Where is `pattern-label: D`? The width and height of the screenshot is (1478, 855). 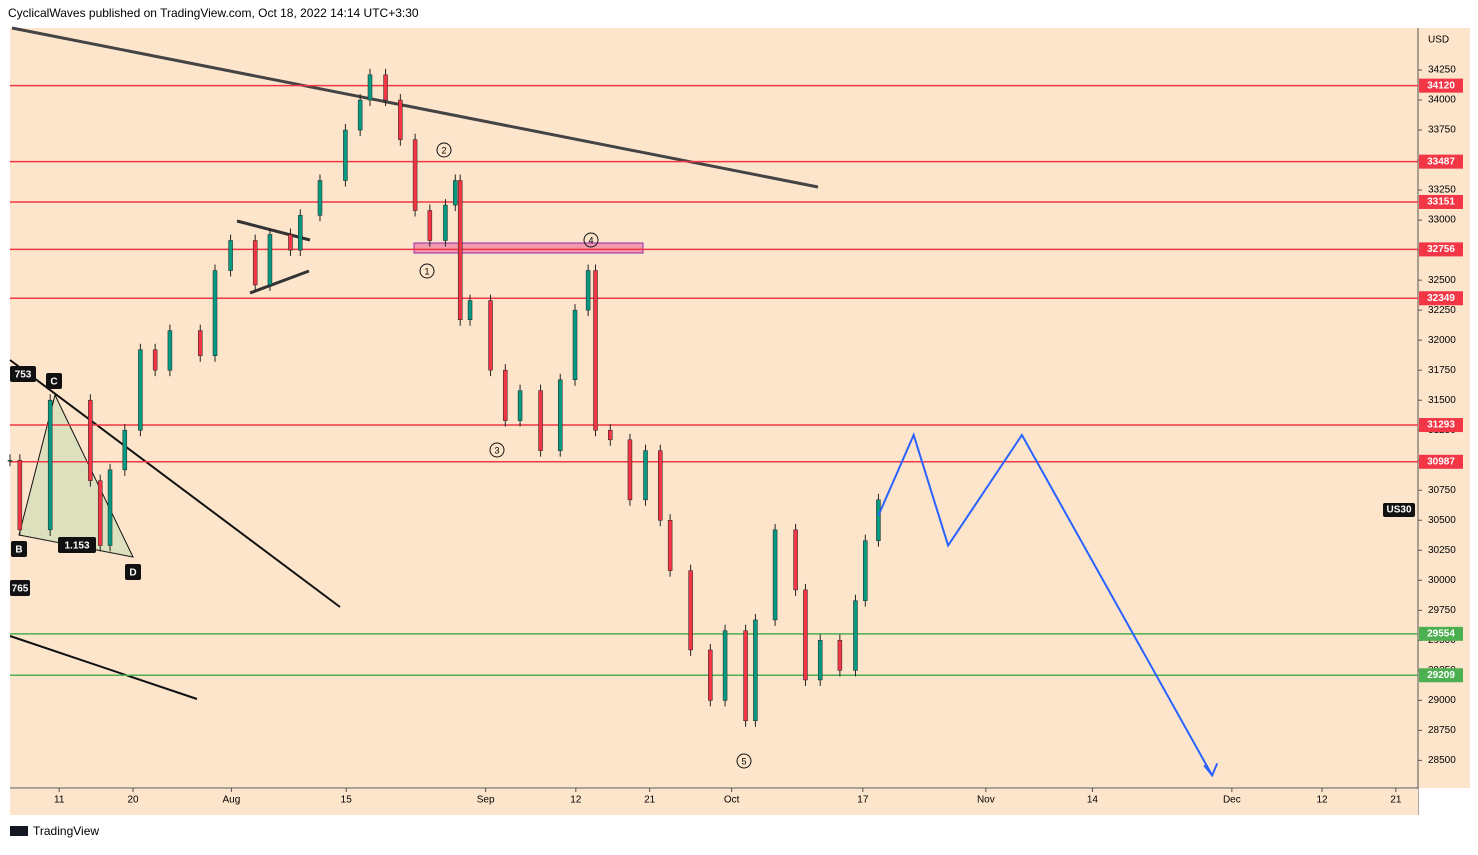 pattern-label: D is located at coordinates (132, 573).